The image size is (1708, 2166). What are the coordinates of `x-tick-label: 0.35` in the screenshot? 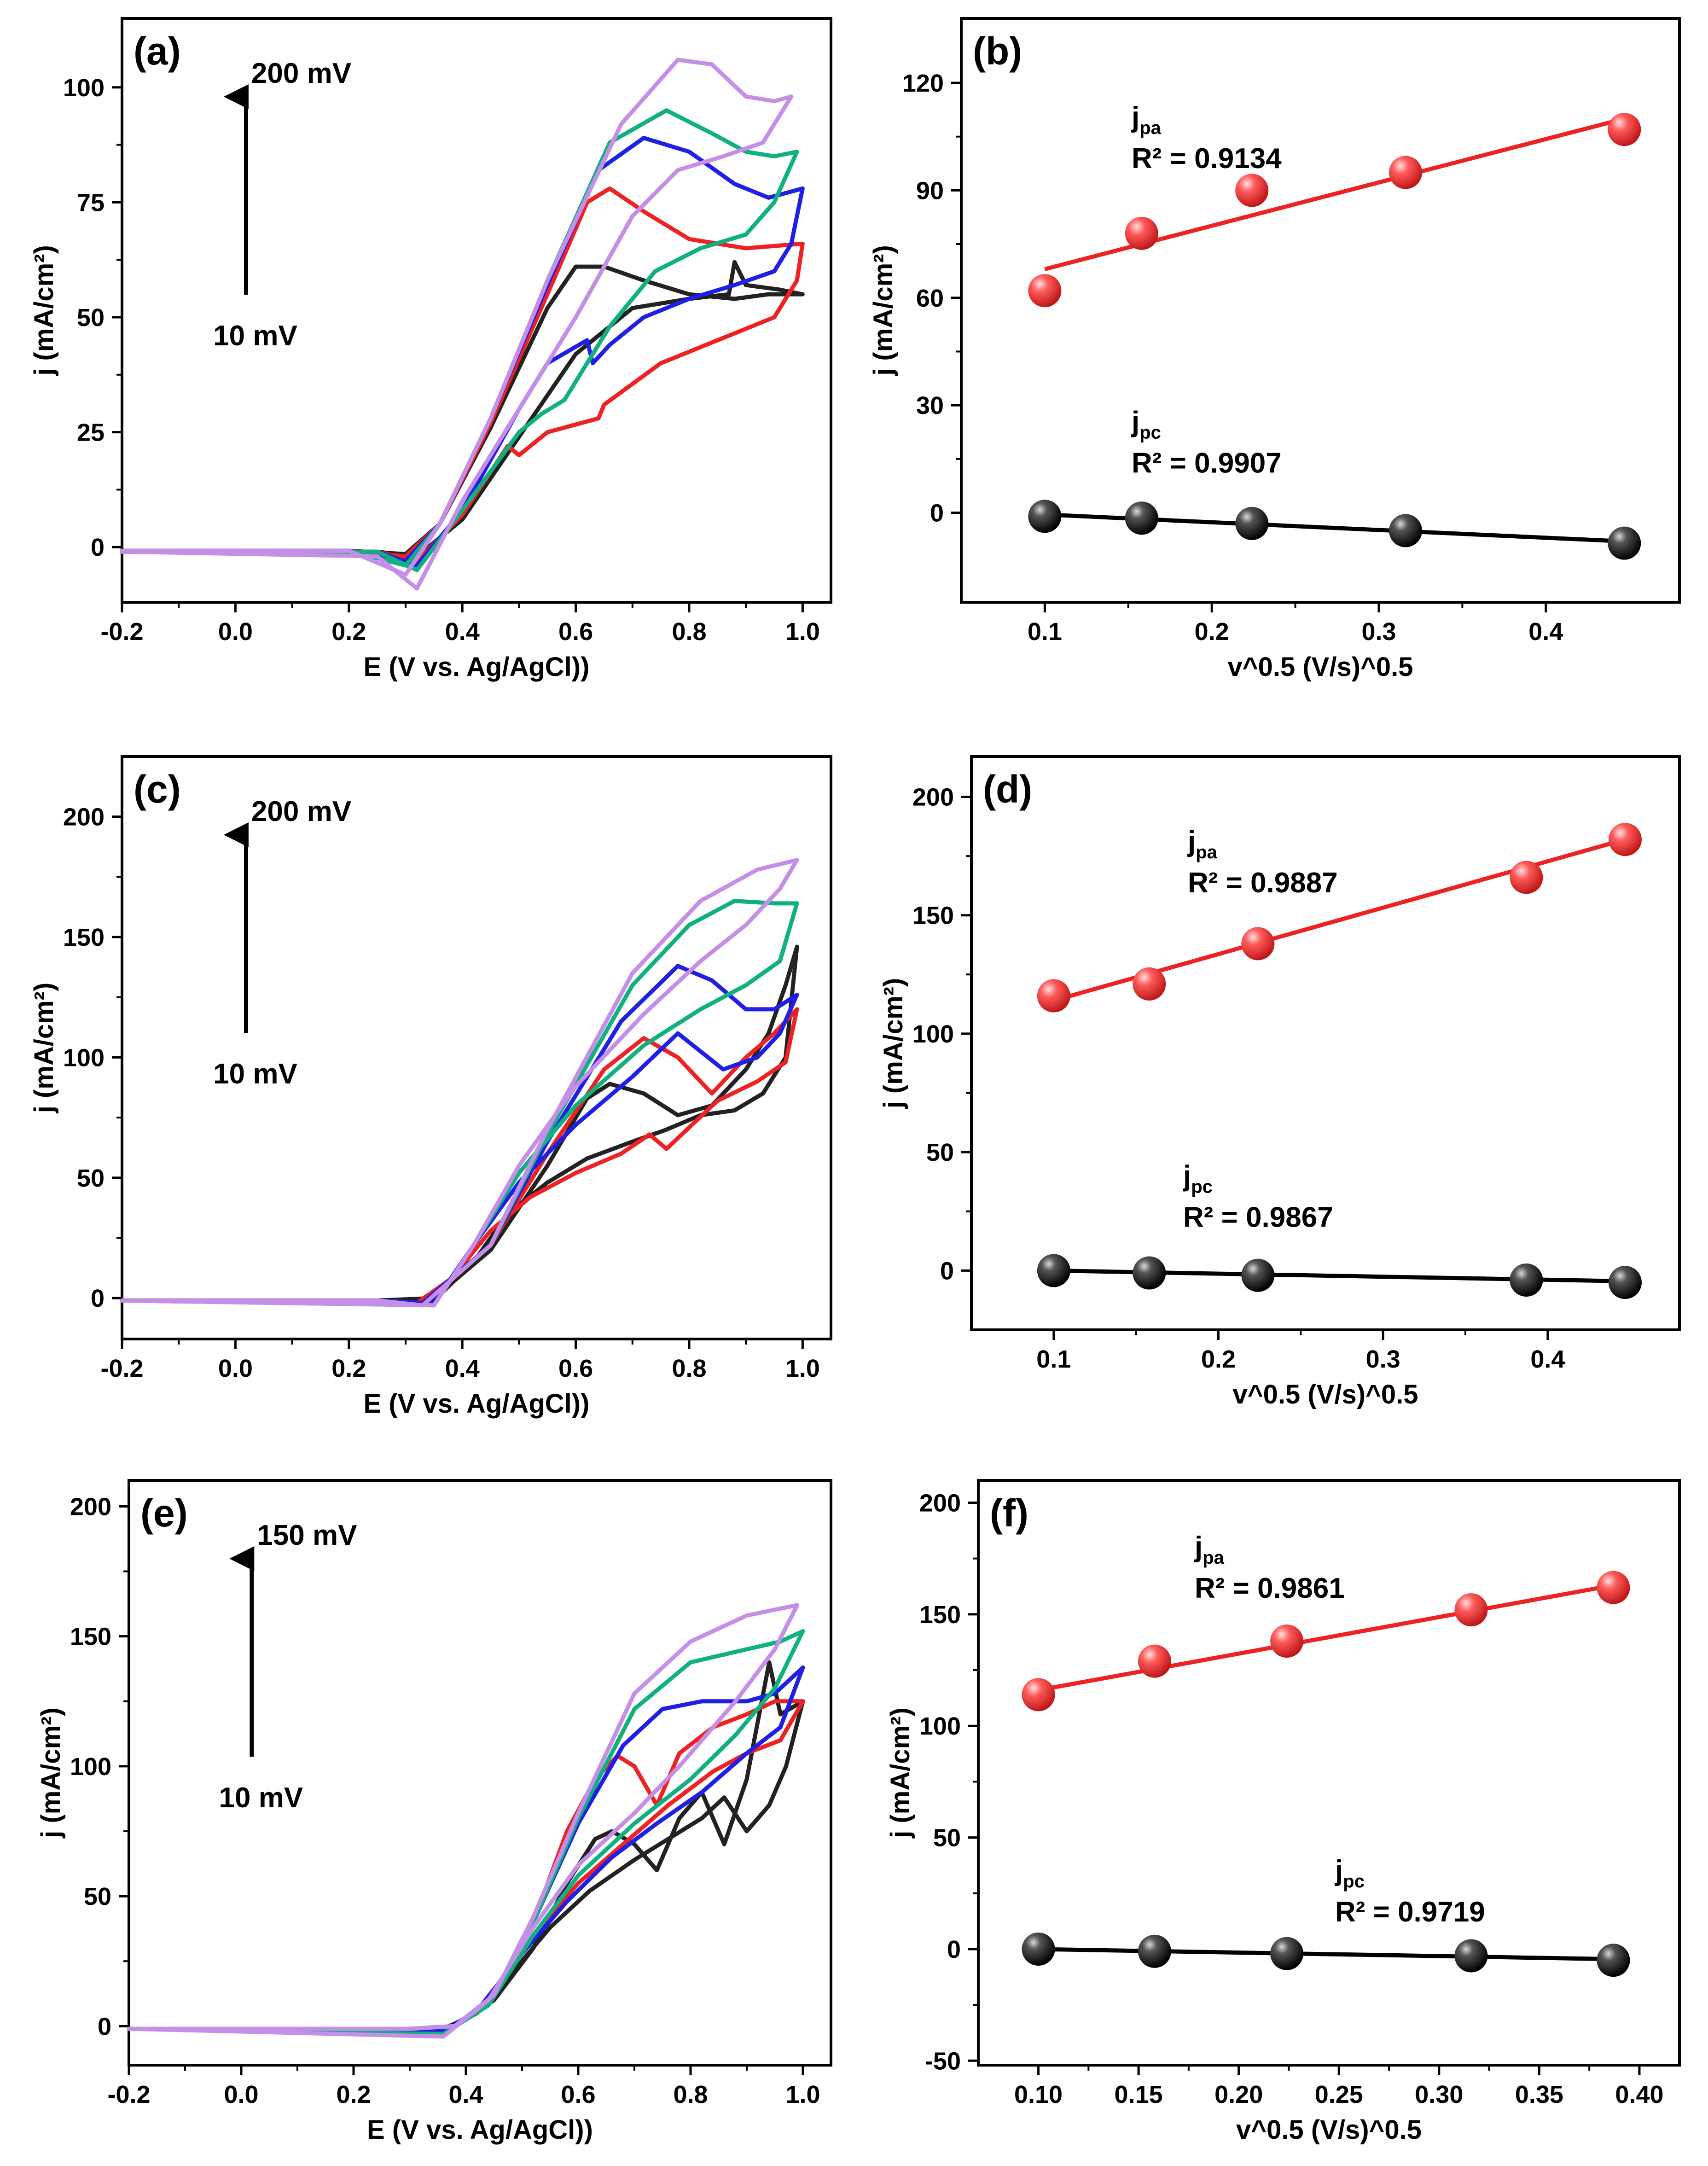 It's located at (1539, 2095).